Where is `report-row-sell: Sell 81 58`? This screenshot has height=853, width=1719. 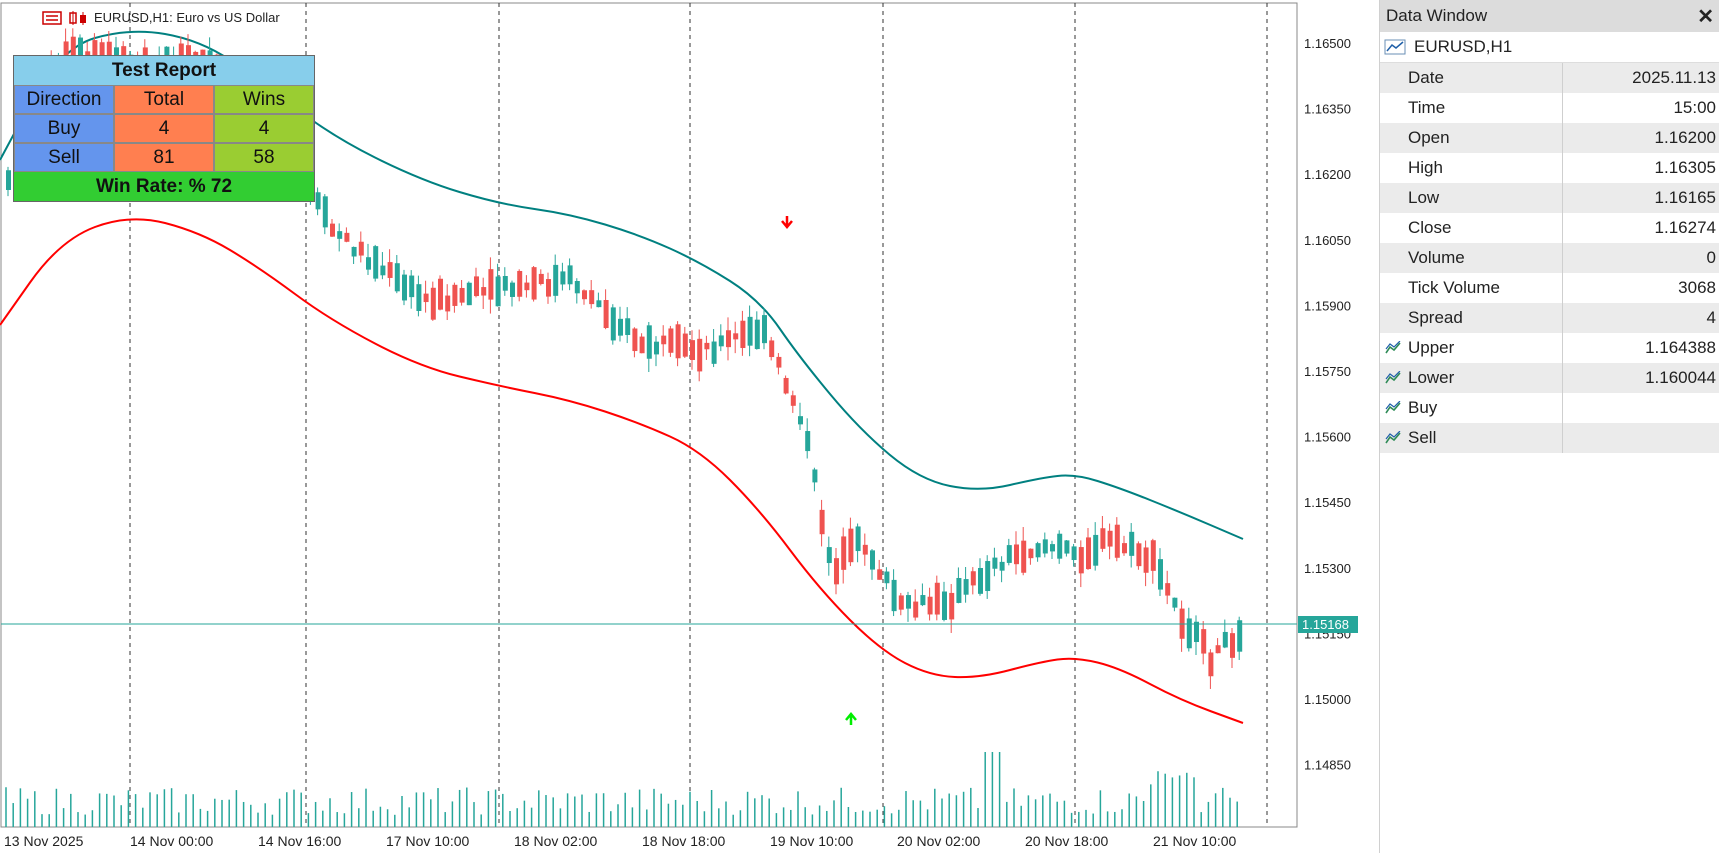
report-row-sell: Sell 81 58 is located at coordinates (164, 157).